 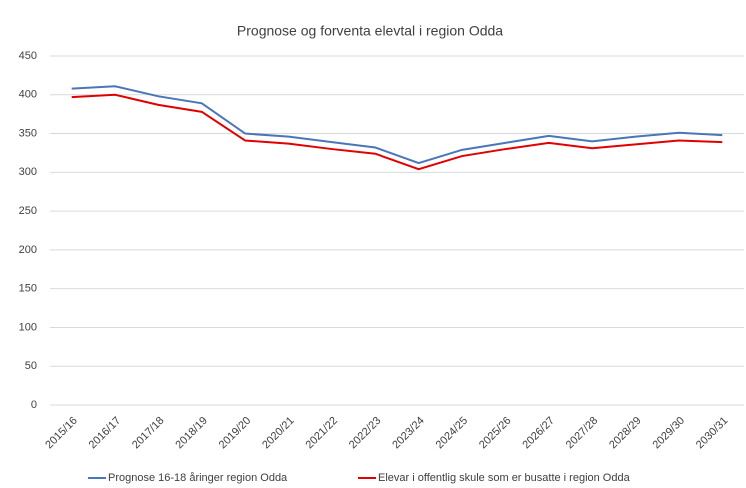 I want to click on y-tick-label: 250, so click(x=28, y=211).